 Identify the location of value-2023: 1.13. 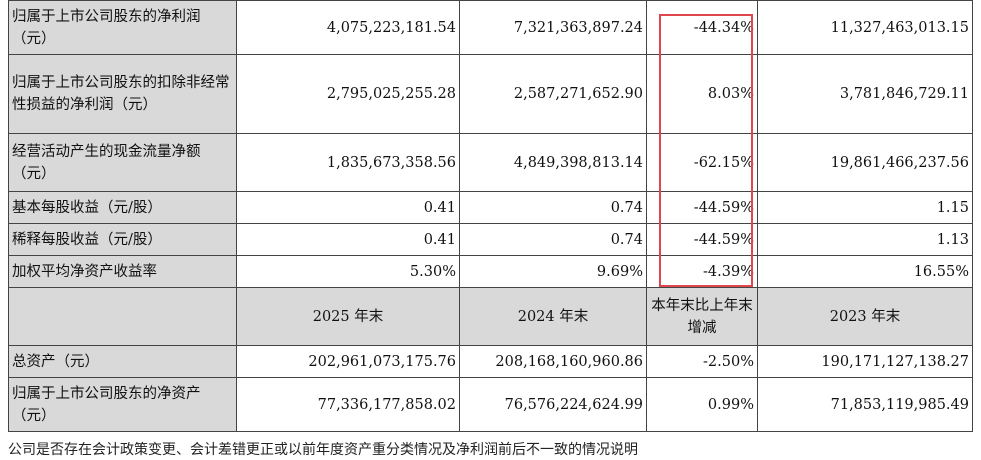
(865, 239).